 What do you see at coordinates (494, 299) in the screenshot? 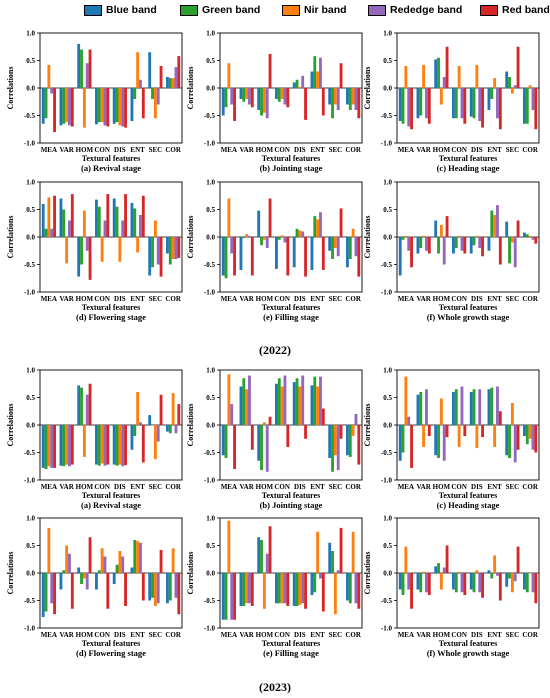
I see `x-tick-label: ENT` at bounding box center [494, 299].